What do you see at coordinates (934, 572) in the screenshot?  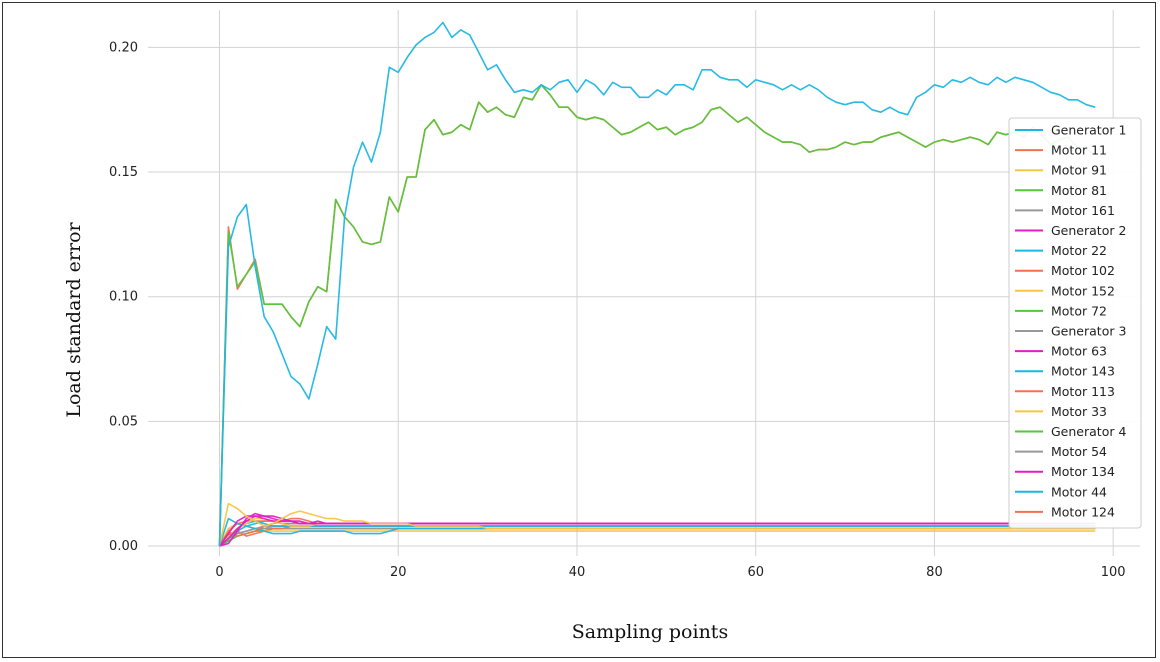 I see `x-tick-label: 80` at bounding box center [934, 572].